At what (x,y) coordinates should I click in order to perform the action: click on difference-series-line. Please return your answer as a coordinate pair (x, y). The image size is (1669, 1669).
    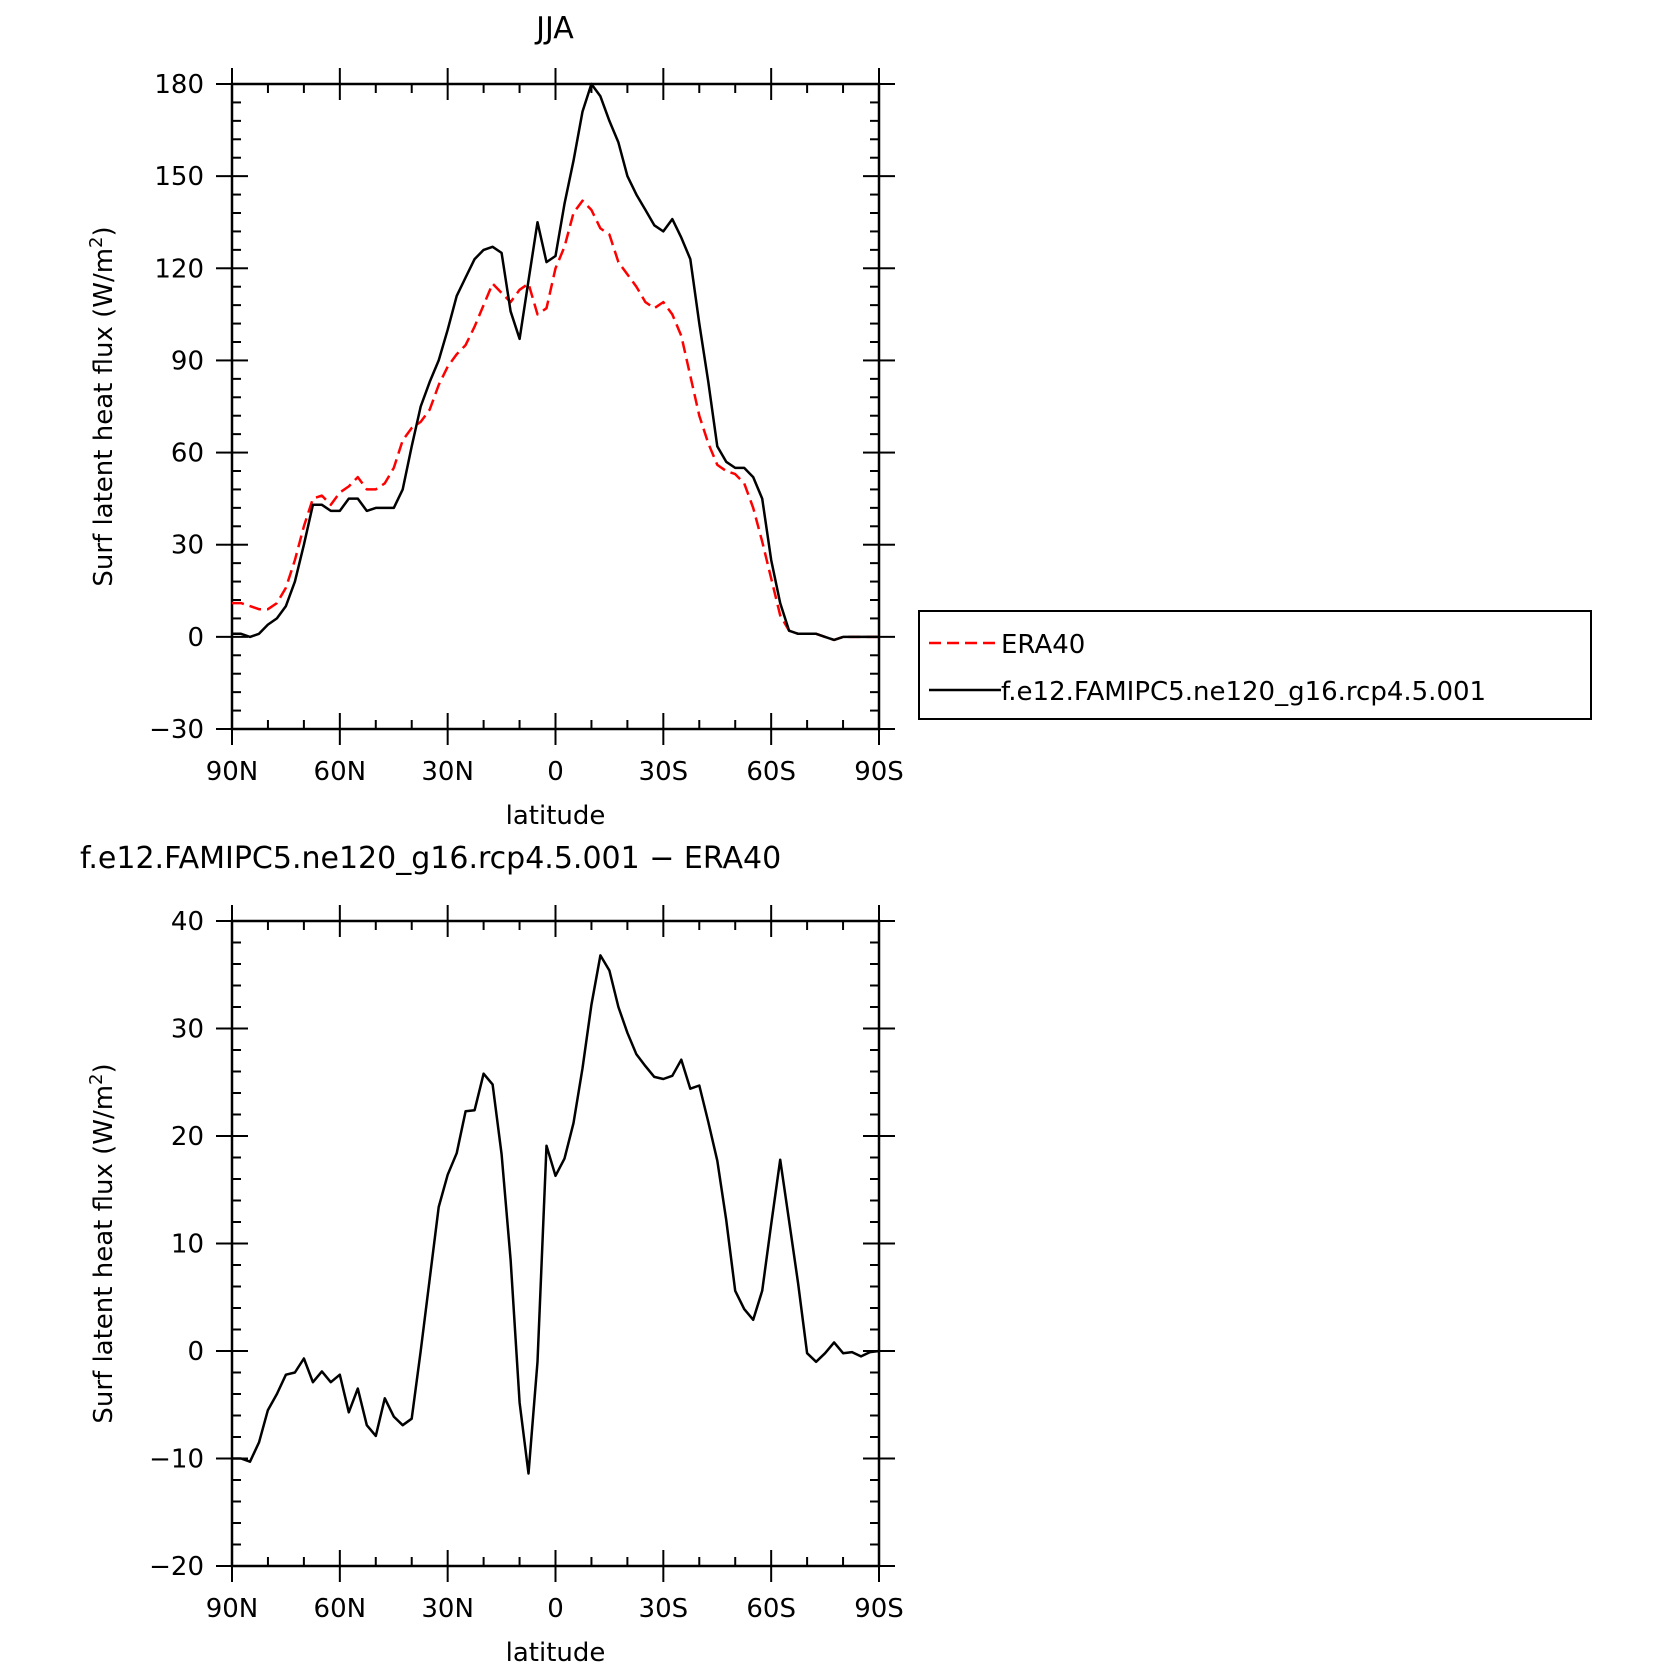
    Looking at the image, I should click on (556, 1214).